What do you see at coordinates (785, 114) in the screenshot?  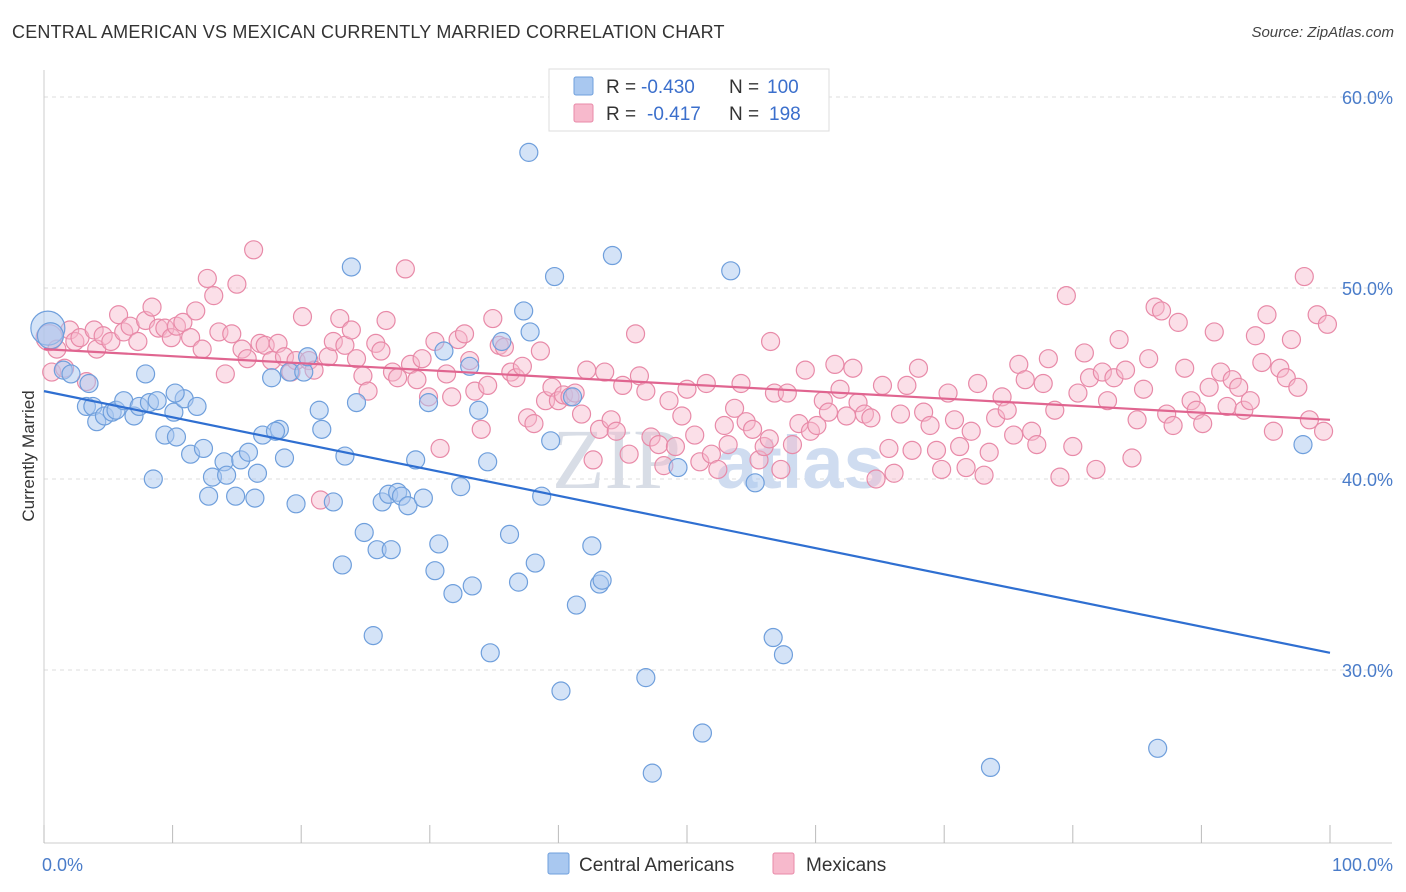 I see `legend-n-value-2: 198` at bounding box center [785, 114].